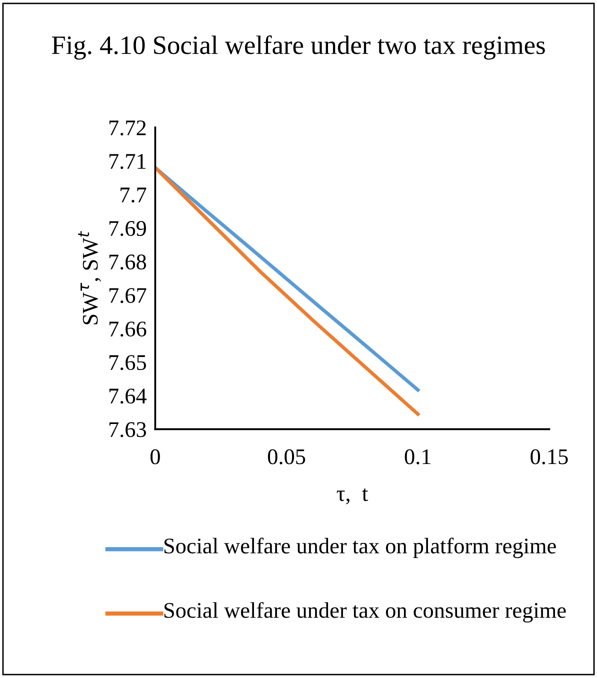  Describe the element at coordinates (133, 195) in the screenshot. I see `y-tick-label: 7.7` at that location.